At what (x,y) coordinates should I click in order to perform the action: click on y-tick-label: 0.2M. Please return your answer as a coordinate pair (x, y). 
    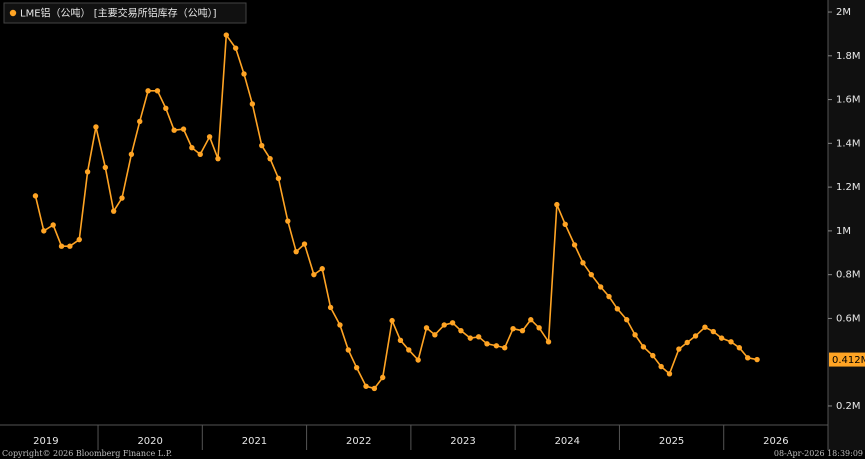
    Looking at the image, I should click on (848, 406).